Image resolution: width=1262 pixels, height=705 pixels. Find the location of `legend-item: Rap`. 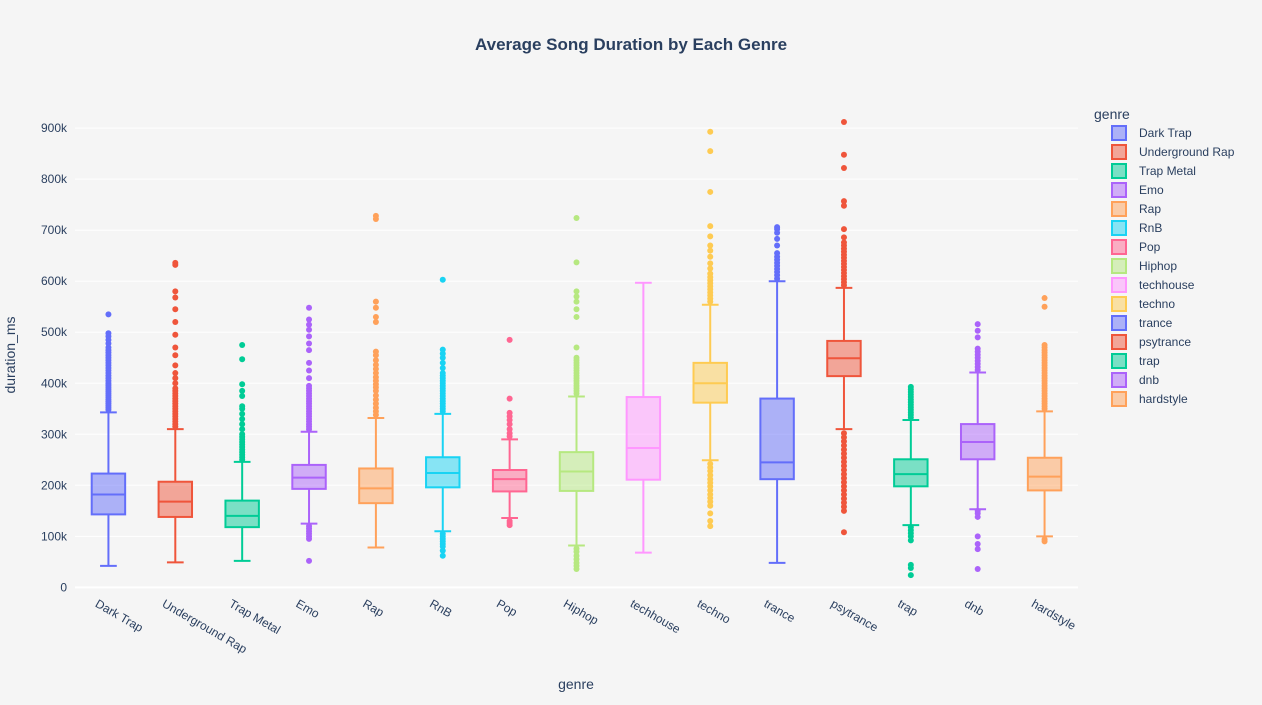

legend-item: Rap is located at coordinates (1136, 209).